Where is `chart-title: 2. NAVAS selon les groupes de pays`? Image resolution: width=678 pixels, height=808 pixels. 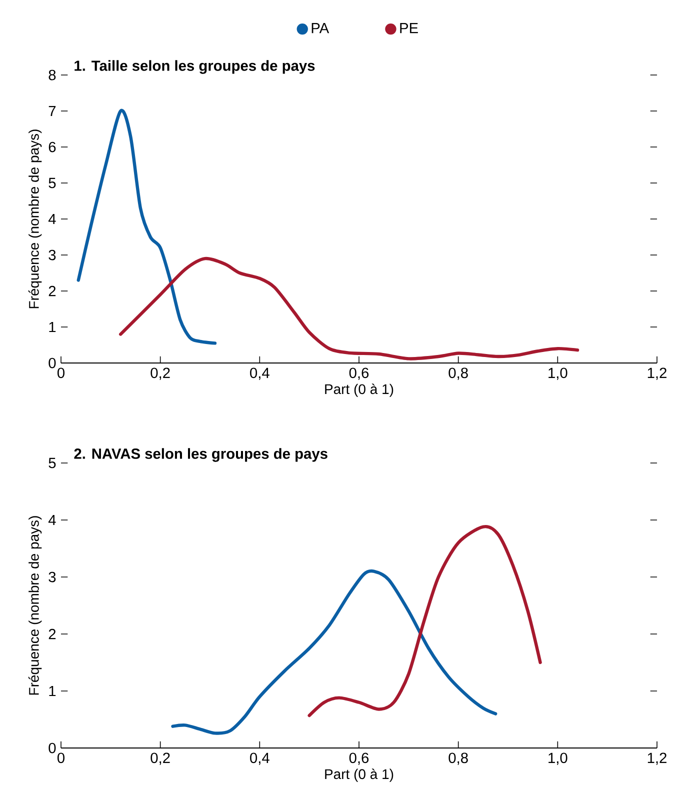
chart-title: 2. NAVAS selon les groupes de pays is located at coordinates (201, 455).